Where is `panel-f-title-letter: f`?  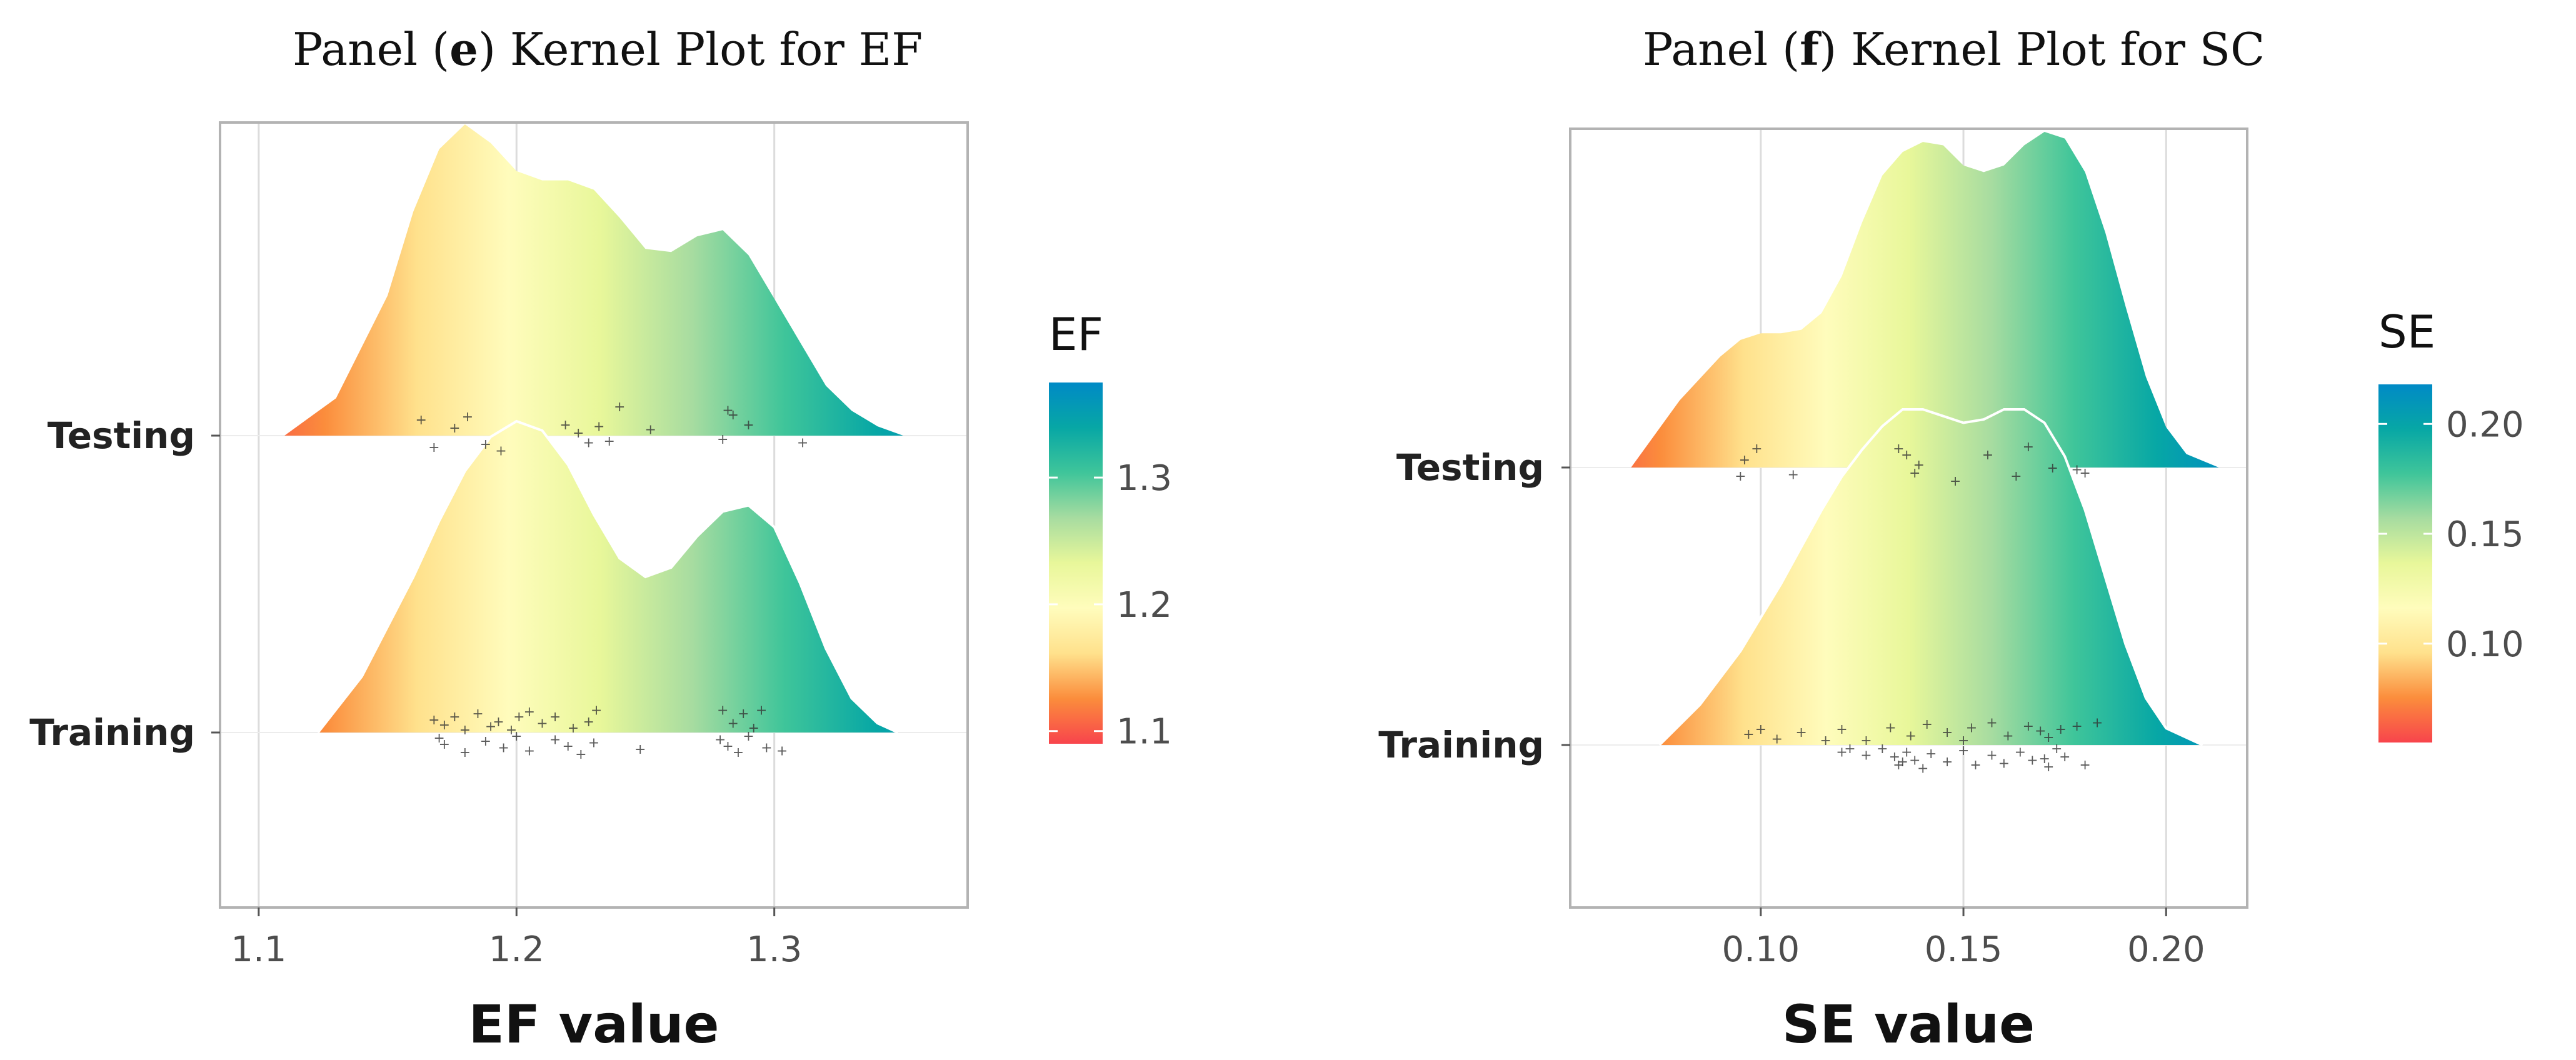
panel-f-title-letter: f is located at coordinates (1810, 49).